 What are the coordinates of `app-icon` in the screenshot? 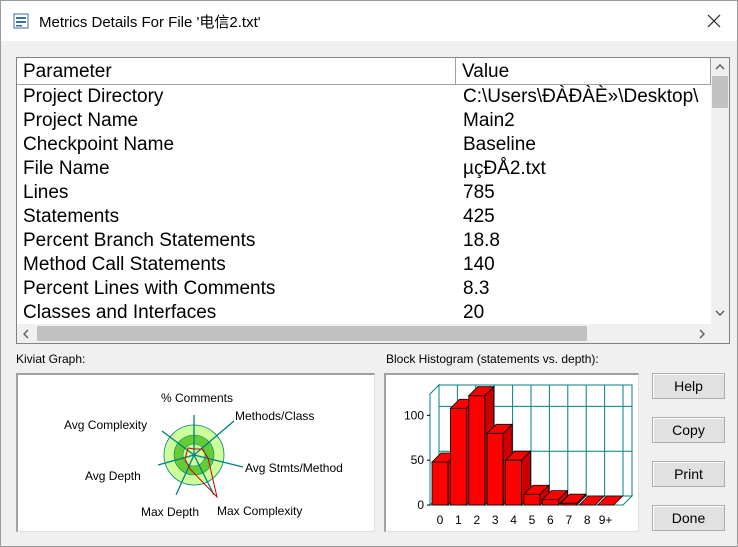 It's located at (21, 21).